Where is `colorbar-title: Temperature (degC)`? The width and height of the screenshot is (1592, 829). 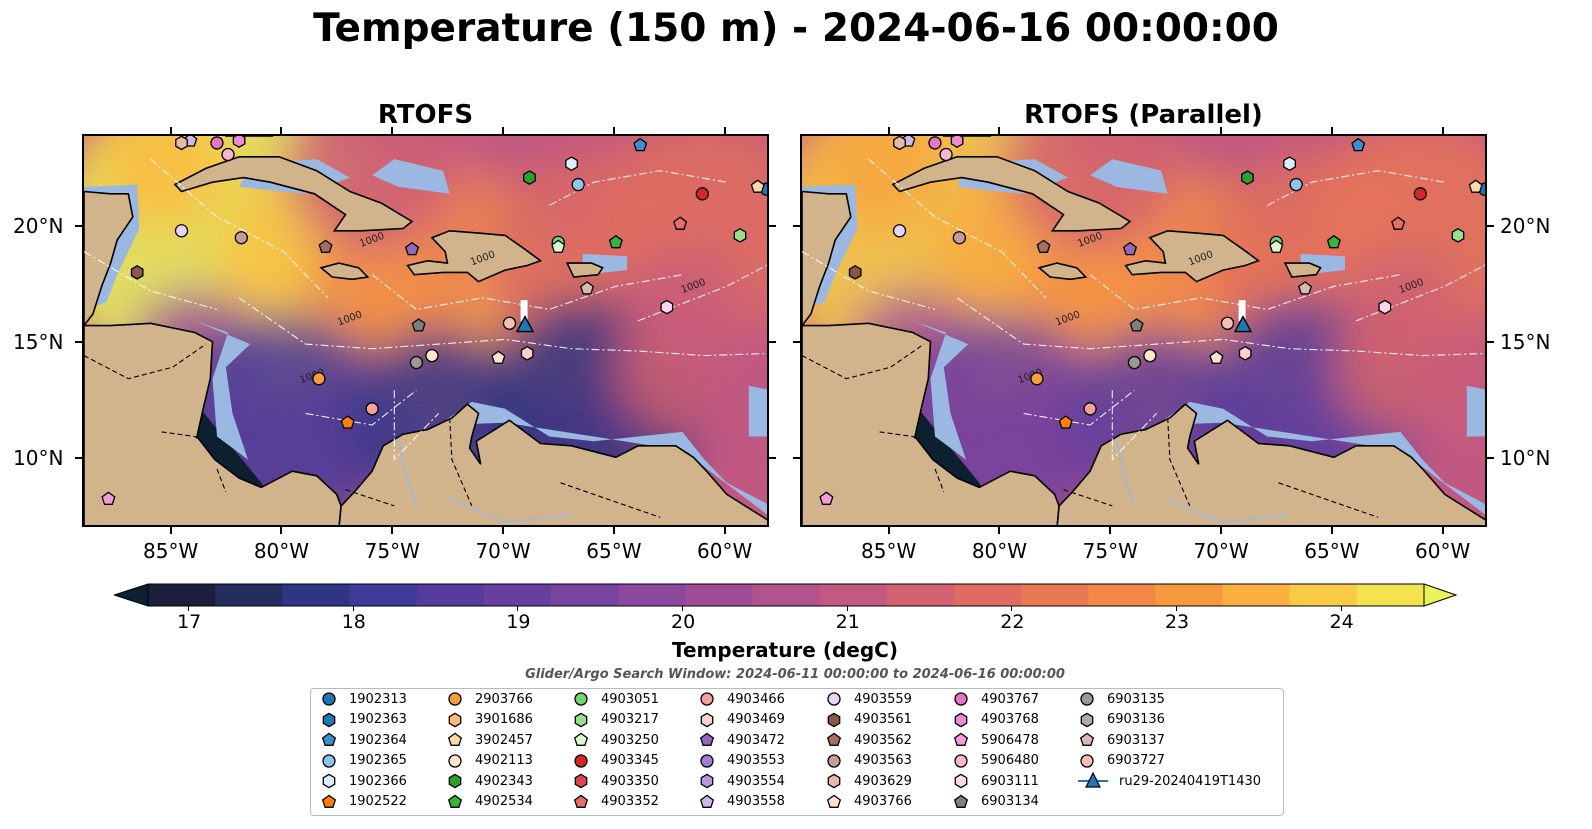 colorbar-title: Temperature (degC) is located at coordinates (785, 650).